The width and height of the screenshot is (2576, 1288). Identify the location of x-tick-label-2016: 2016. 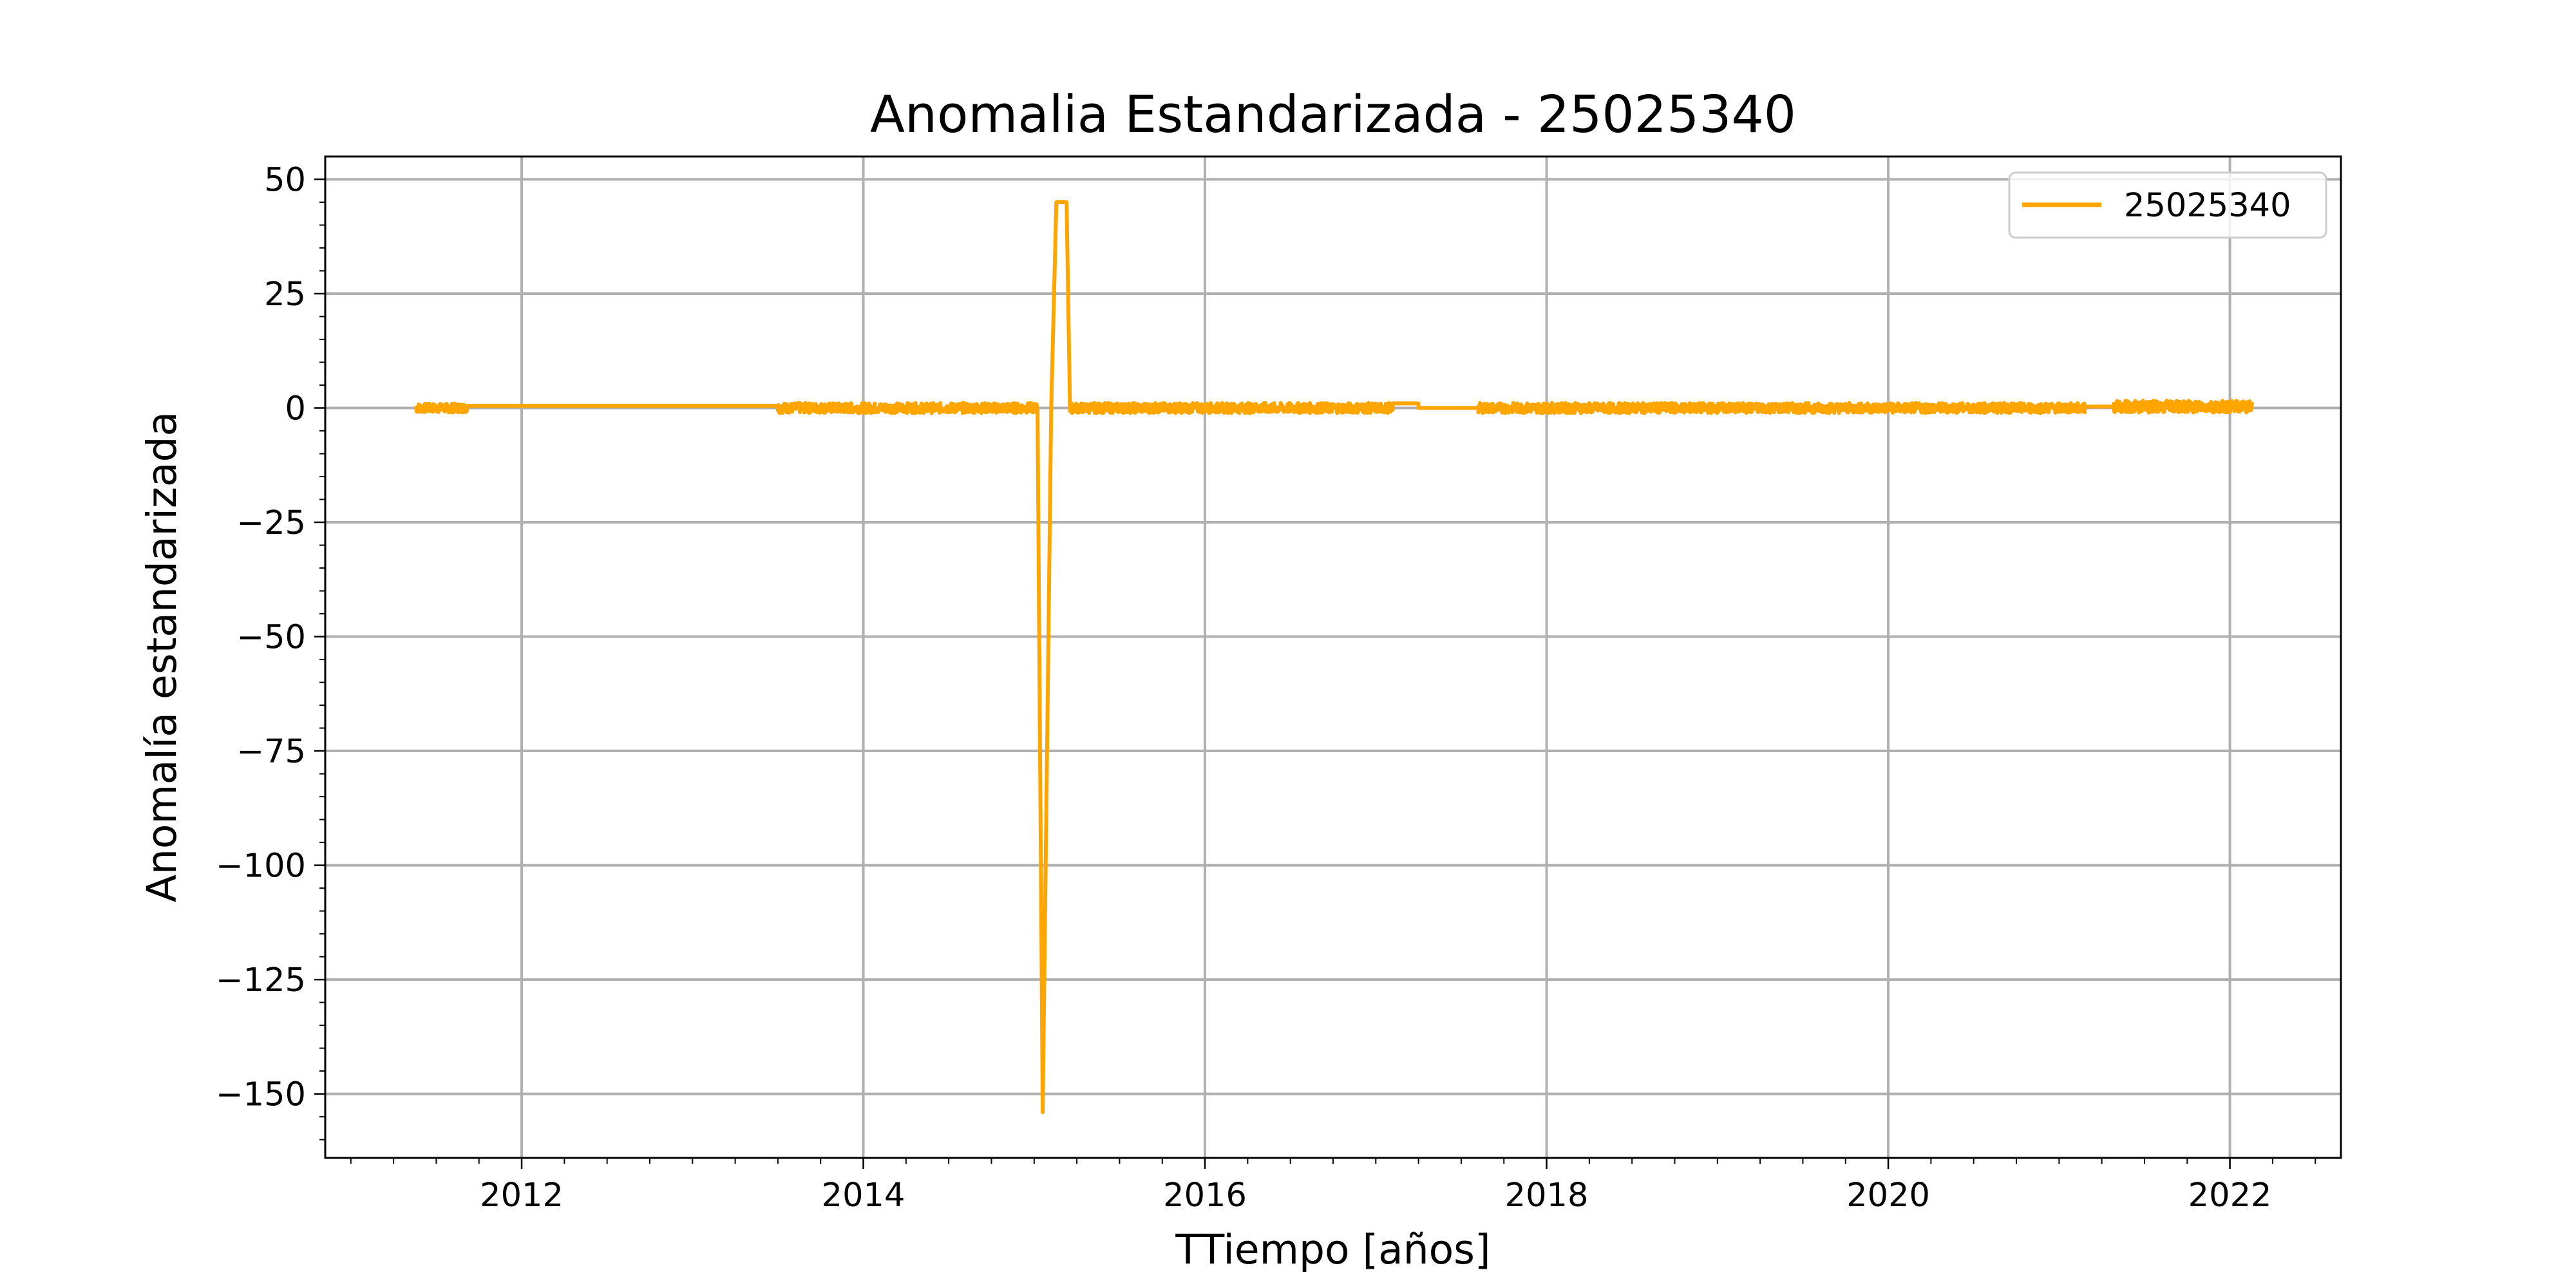
(1205, 1196).